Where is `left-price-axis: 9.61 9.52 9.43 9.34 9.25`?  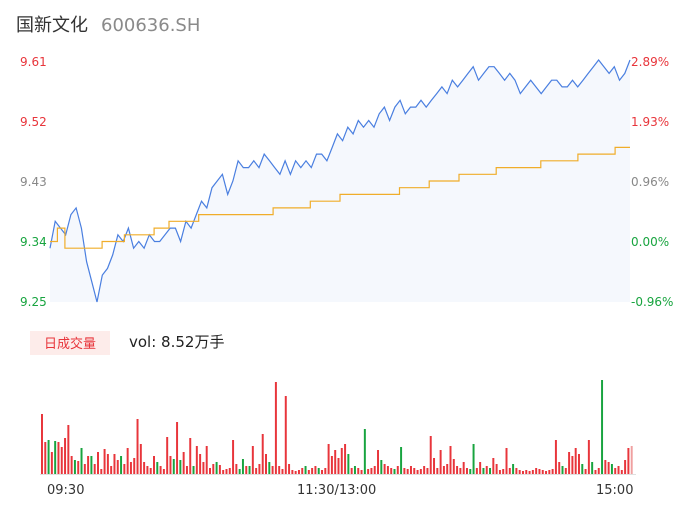
left-price-axis: 9.61 9.52 9.43 9.34 9.25 is located at coordinates (33, 182).